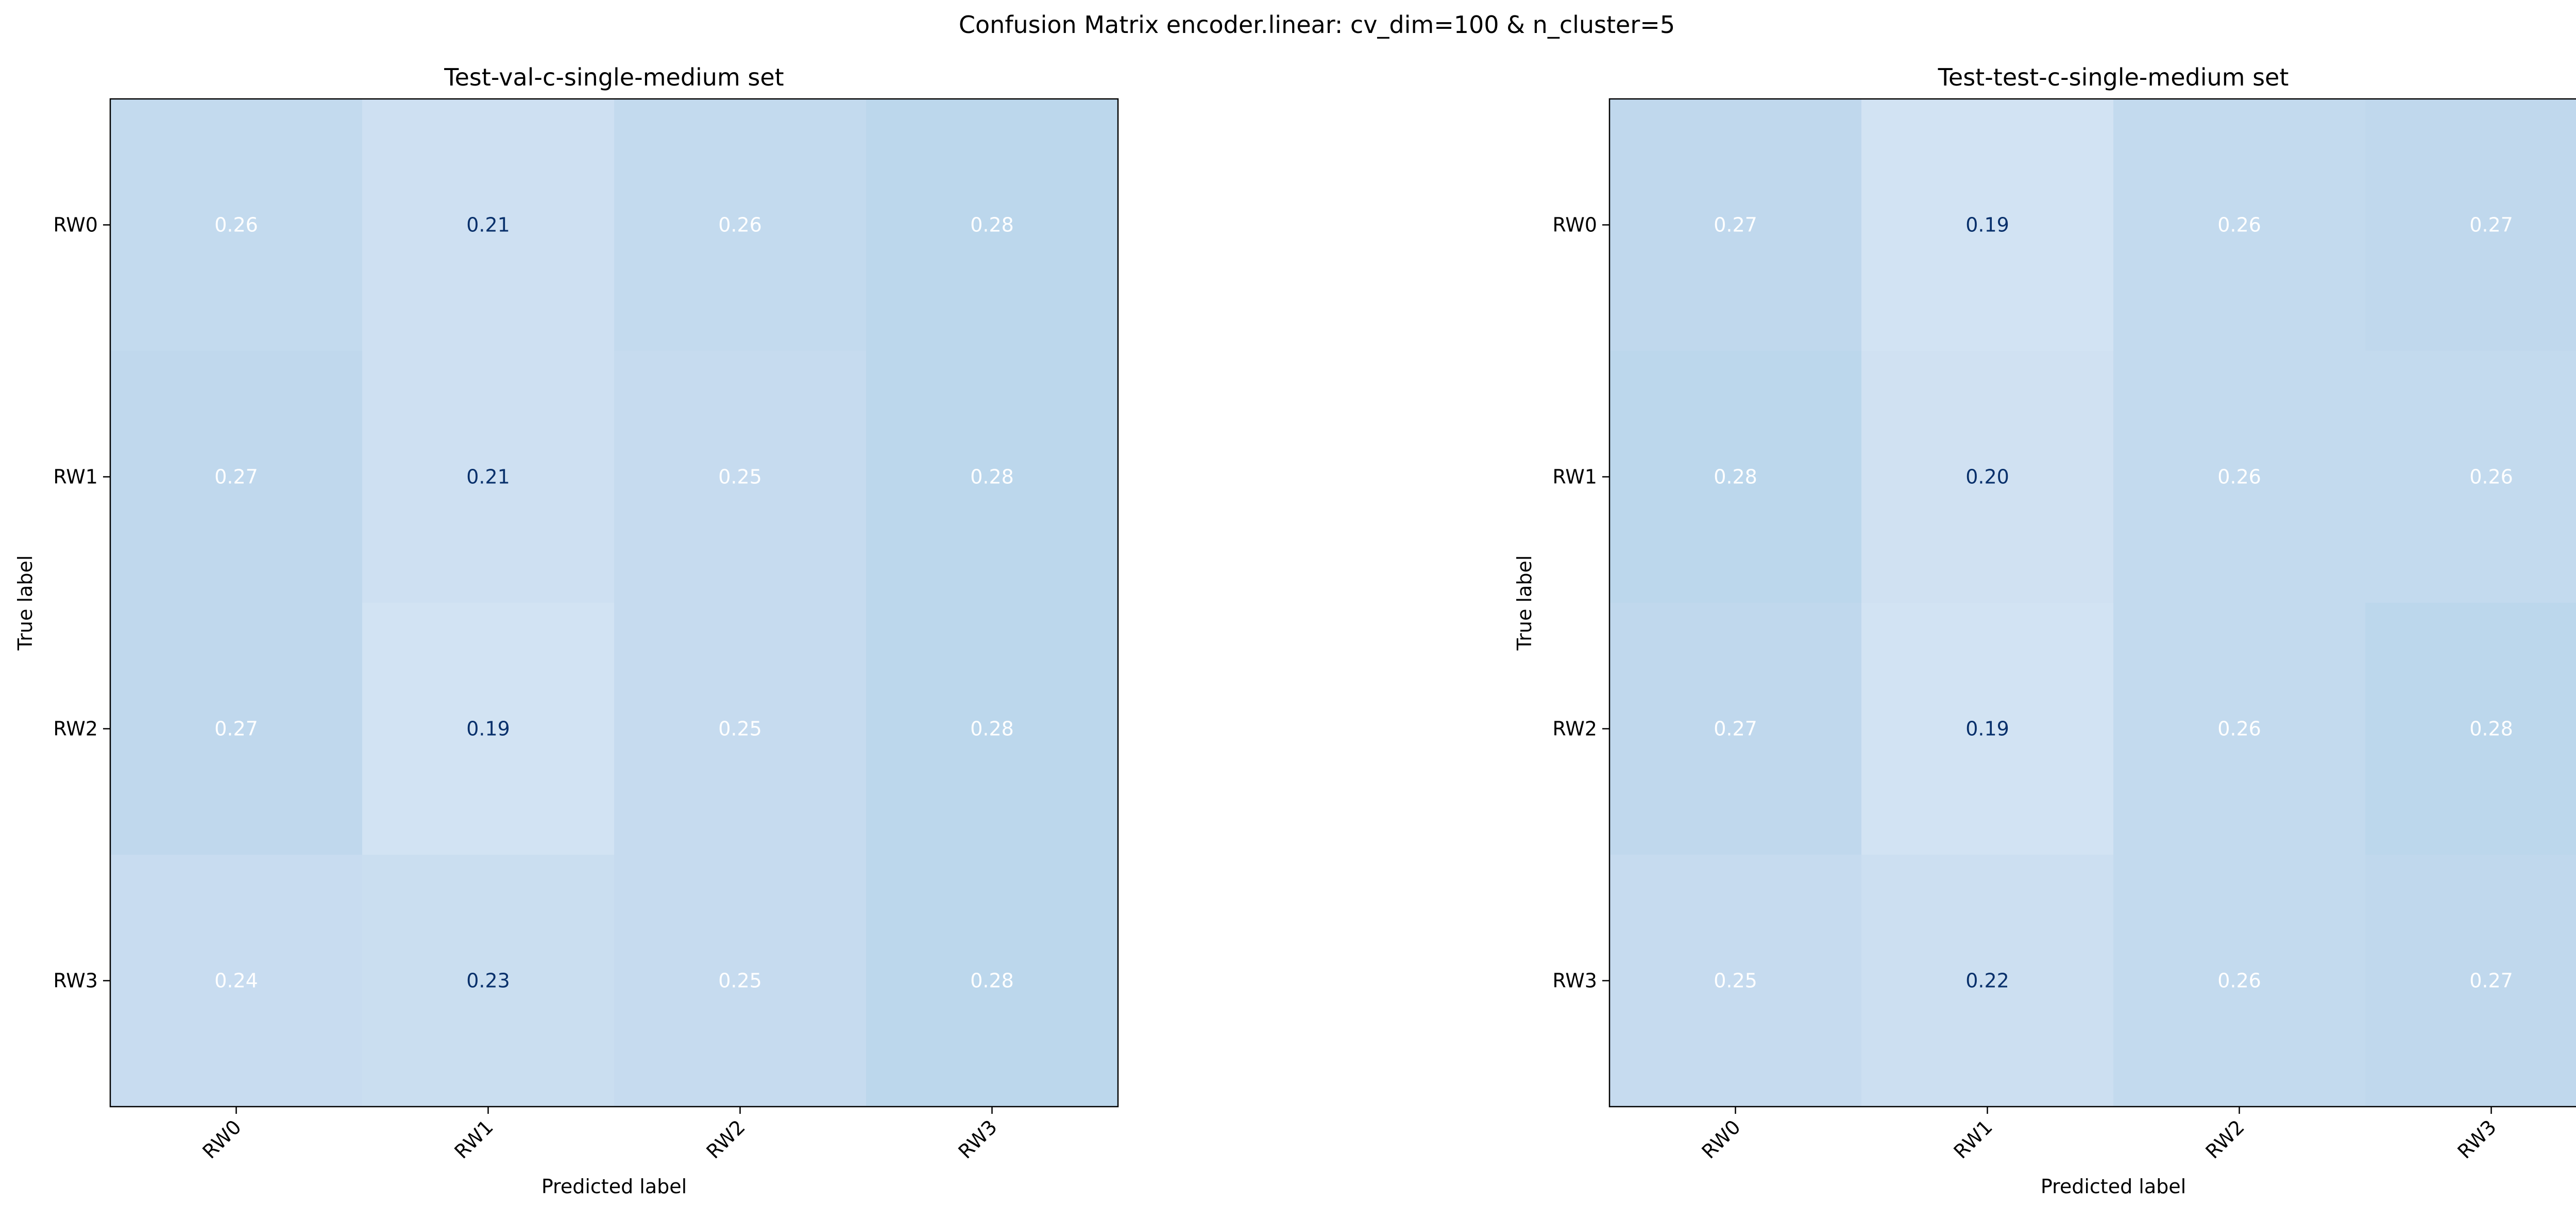 This screenshot has height=1221, width=2576. I want to click on left-x-axis-label: Predicted label, so click(614, 1186).